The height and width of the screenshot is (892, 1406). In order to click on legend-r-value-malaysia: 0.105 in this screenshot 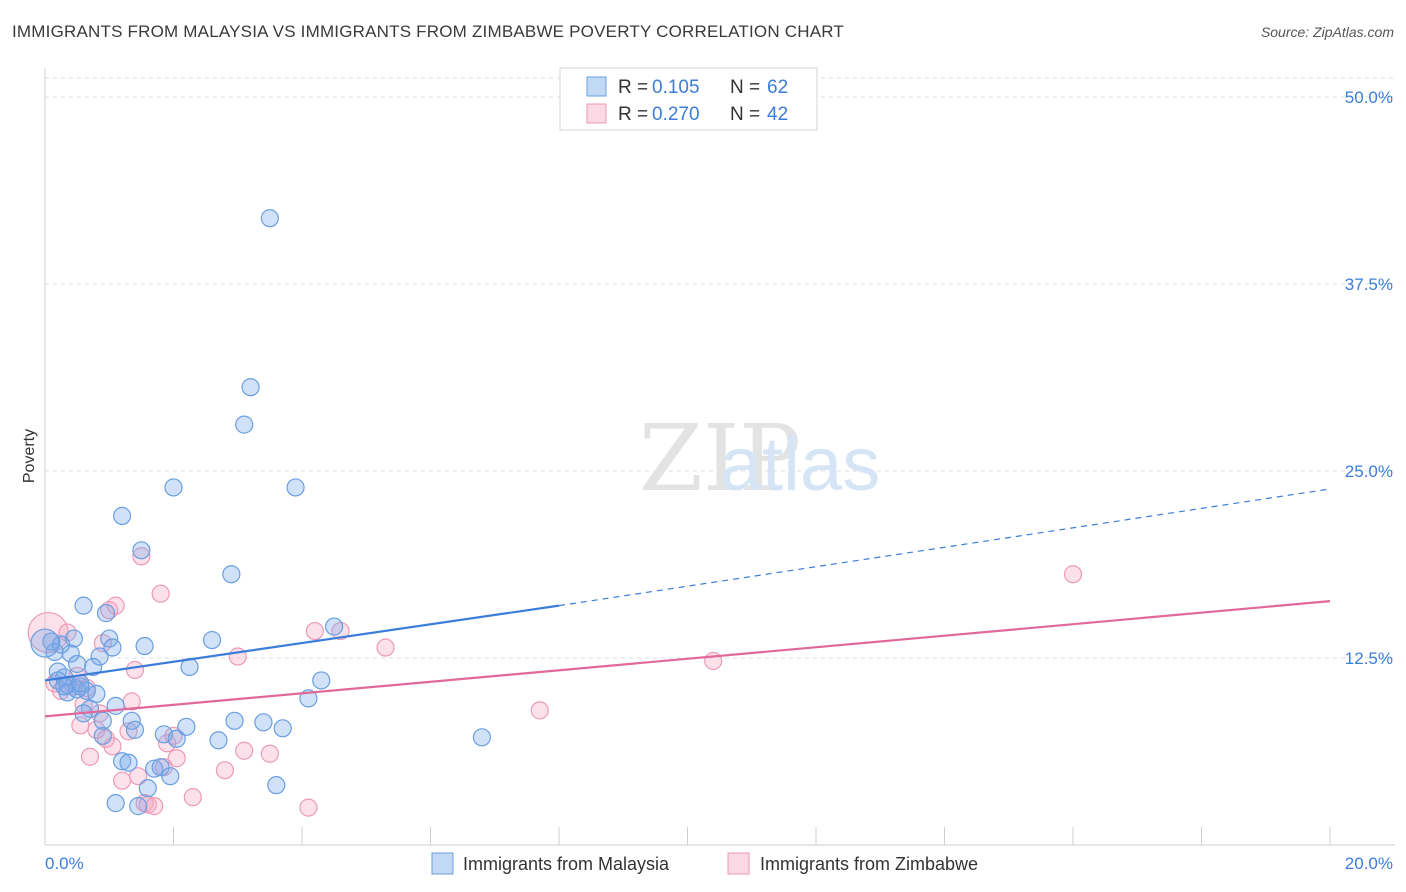, I will do `click(676, 87)`.